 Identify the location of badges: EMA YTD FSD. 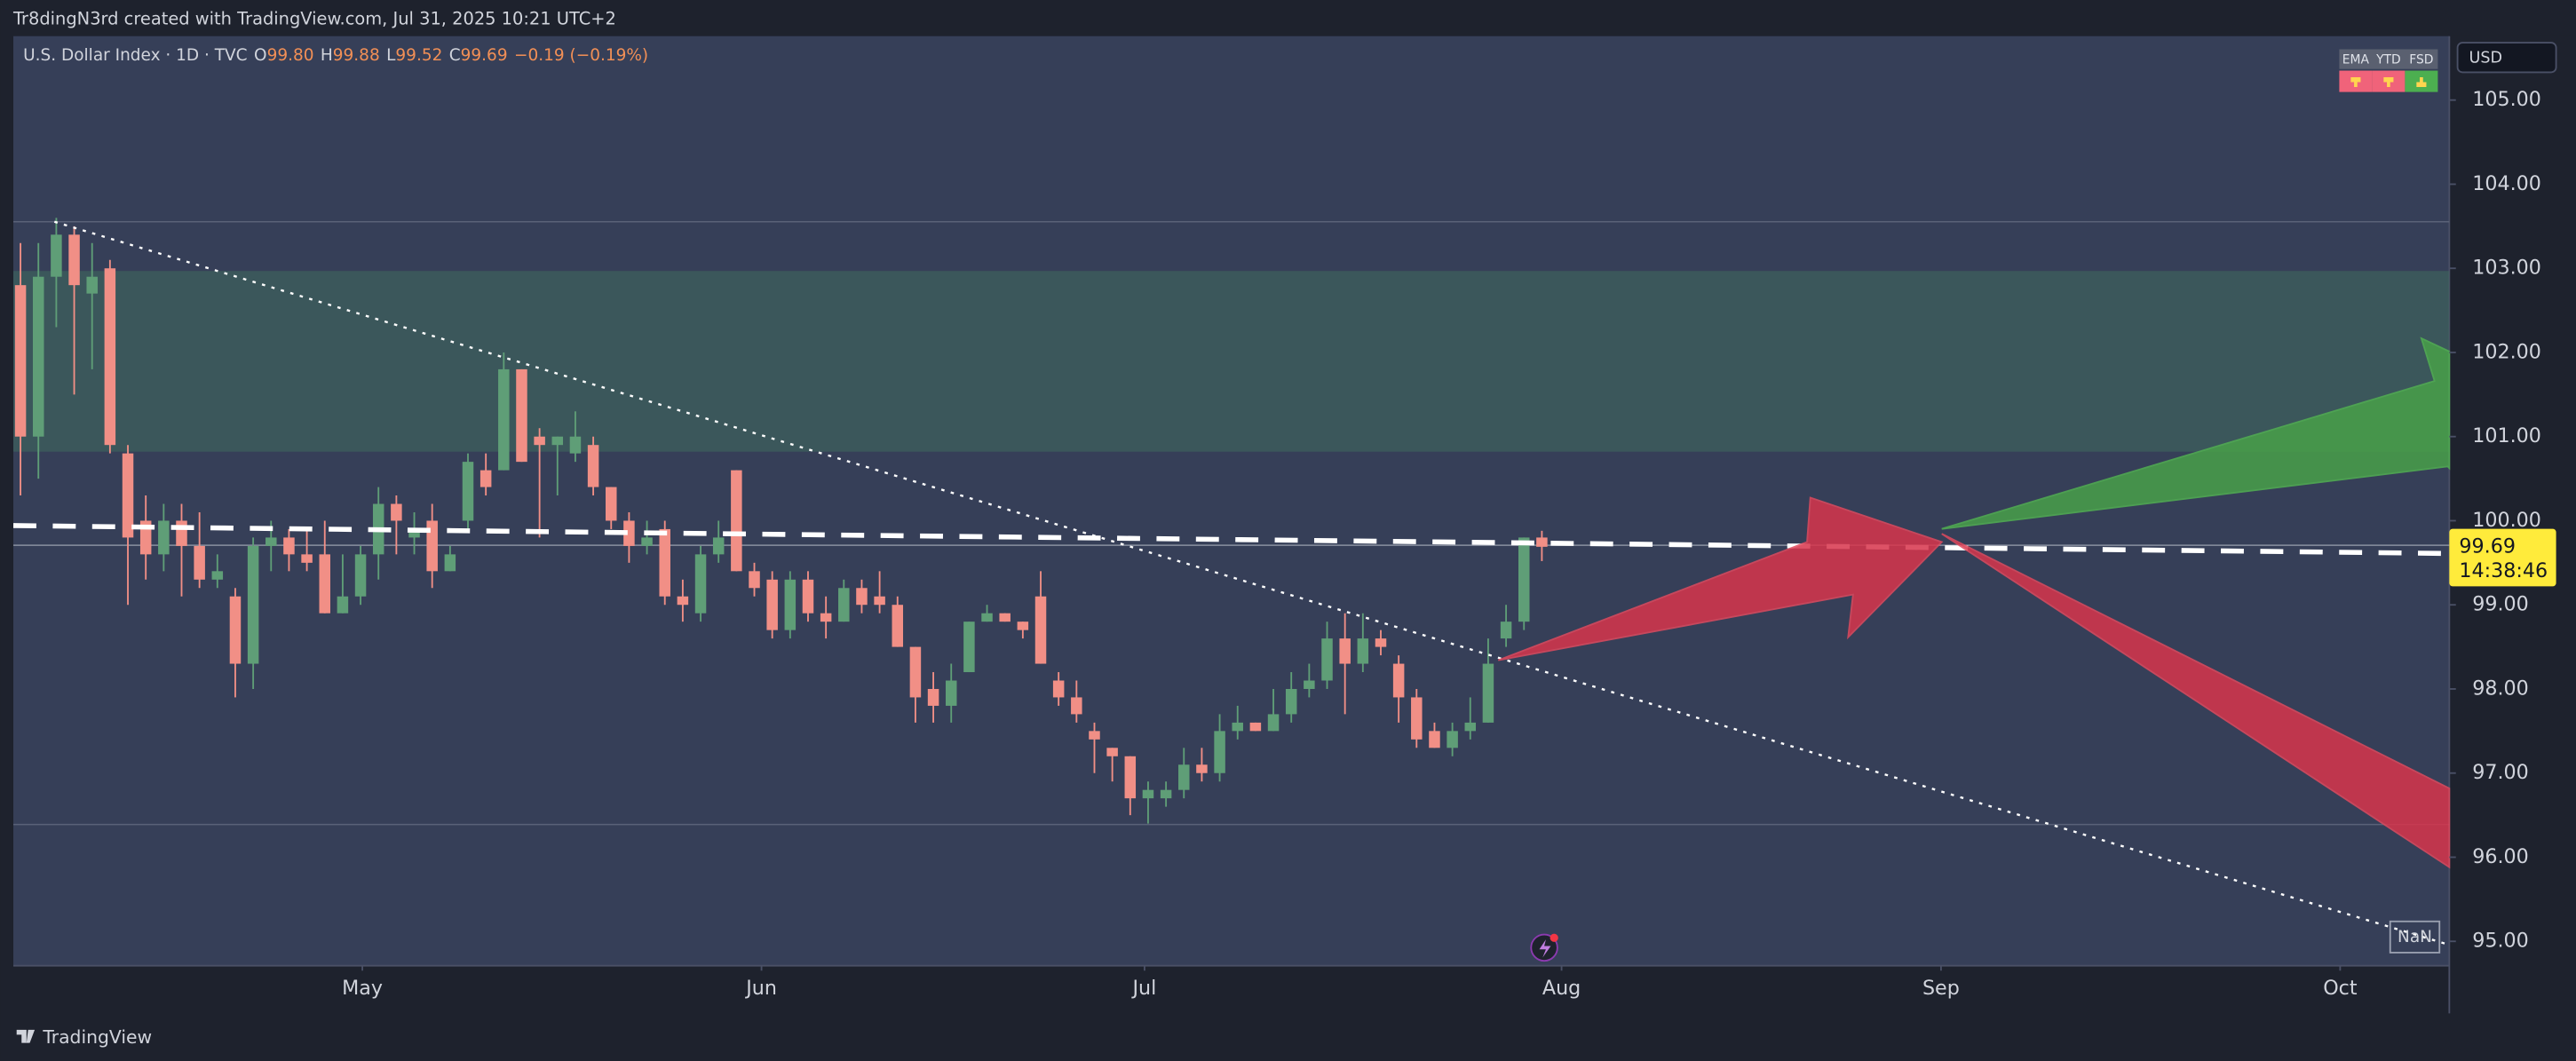
(2389, 70).